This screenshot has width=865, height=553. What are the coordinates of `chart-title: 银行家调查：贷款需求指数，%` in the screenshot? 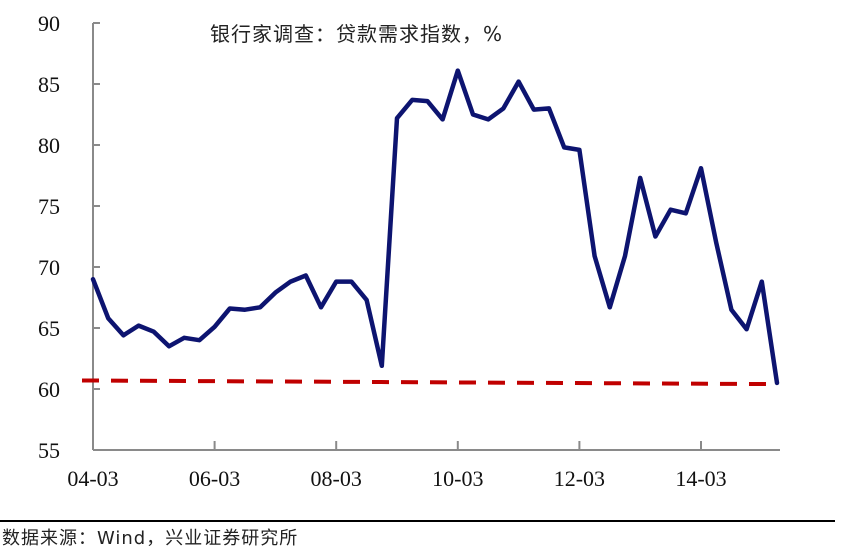 It's located at (357, 34).